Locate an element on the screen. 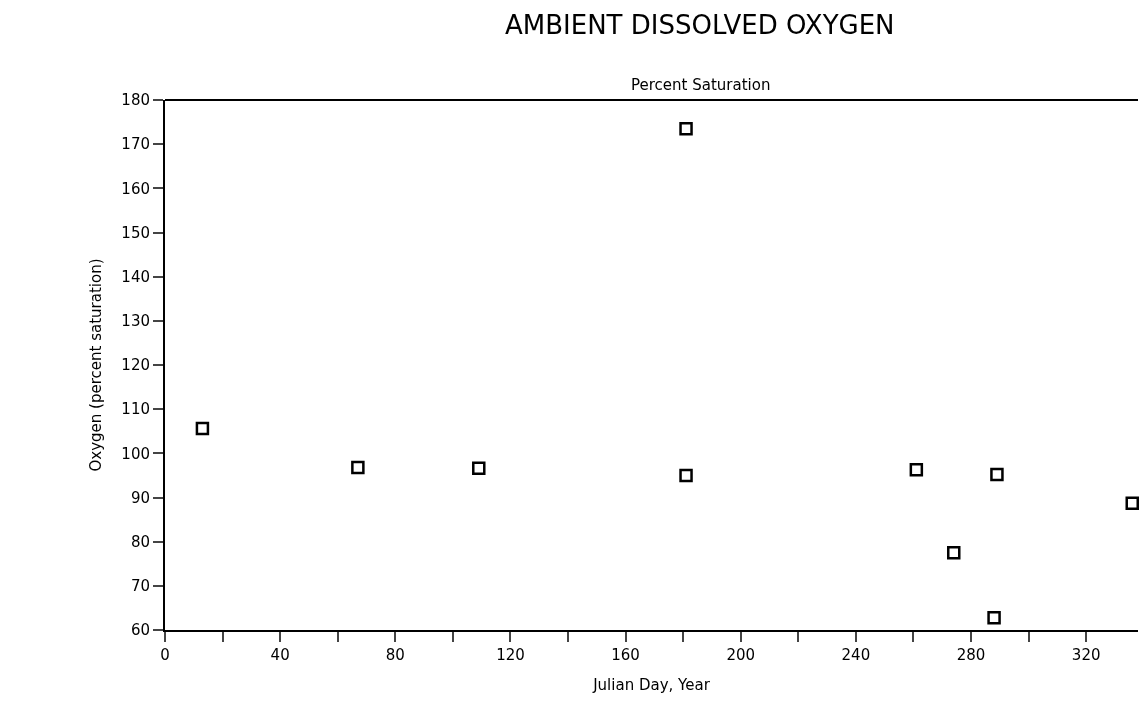 The width and height of the screenshot is (1148, 712). y-tick-label: 60 is located at coordinates (140, 630).